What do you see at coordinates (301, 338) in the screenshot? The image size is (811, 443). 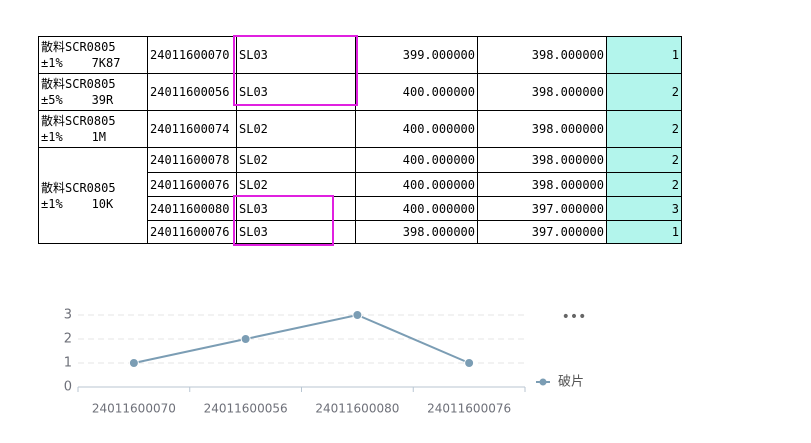 I see `series-line` at bounding box center [301, 338].